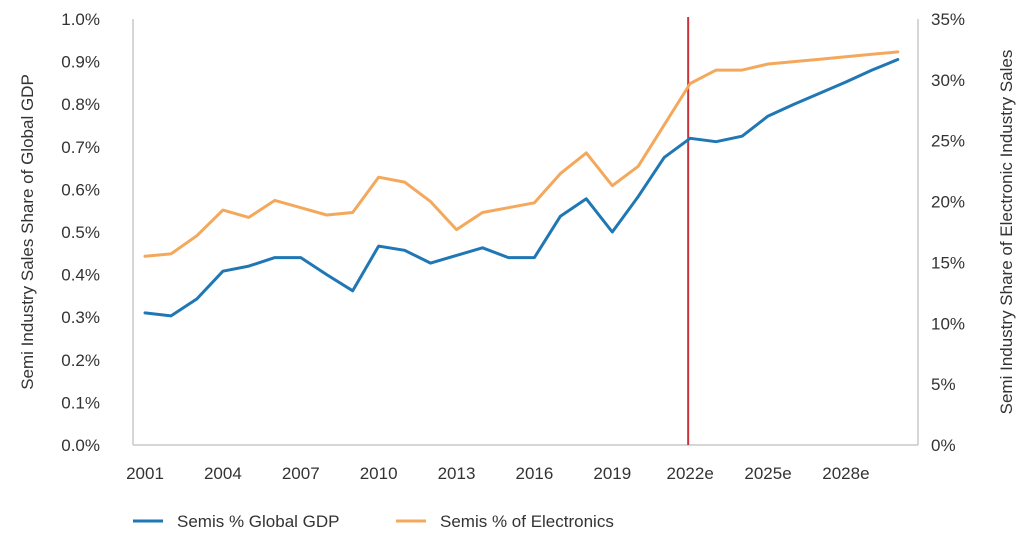 This screenshot has width=1024, height=538. What do you see at coordinates (845, 473) in the screenshot?
I see `x-tick-label: 2028e` at bounding box center [845, 473].